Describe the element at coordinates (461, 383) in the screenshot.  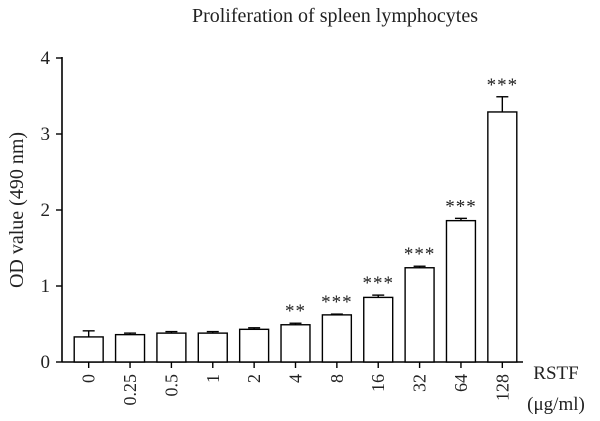
I see `x-tick-label: 64` at that location.